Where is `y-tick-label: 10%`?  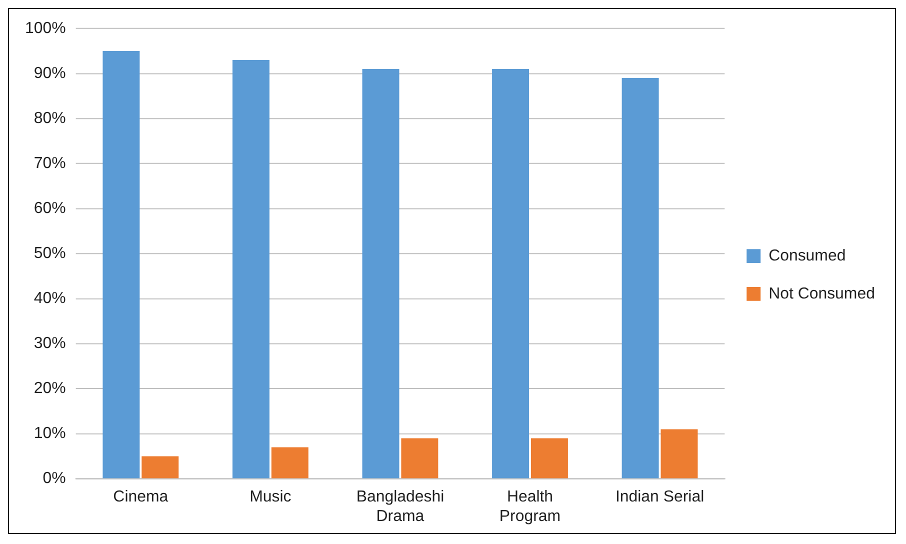
y-tick-label: 10% is located at coordinates (50, 433).